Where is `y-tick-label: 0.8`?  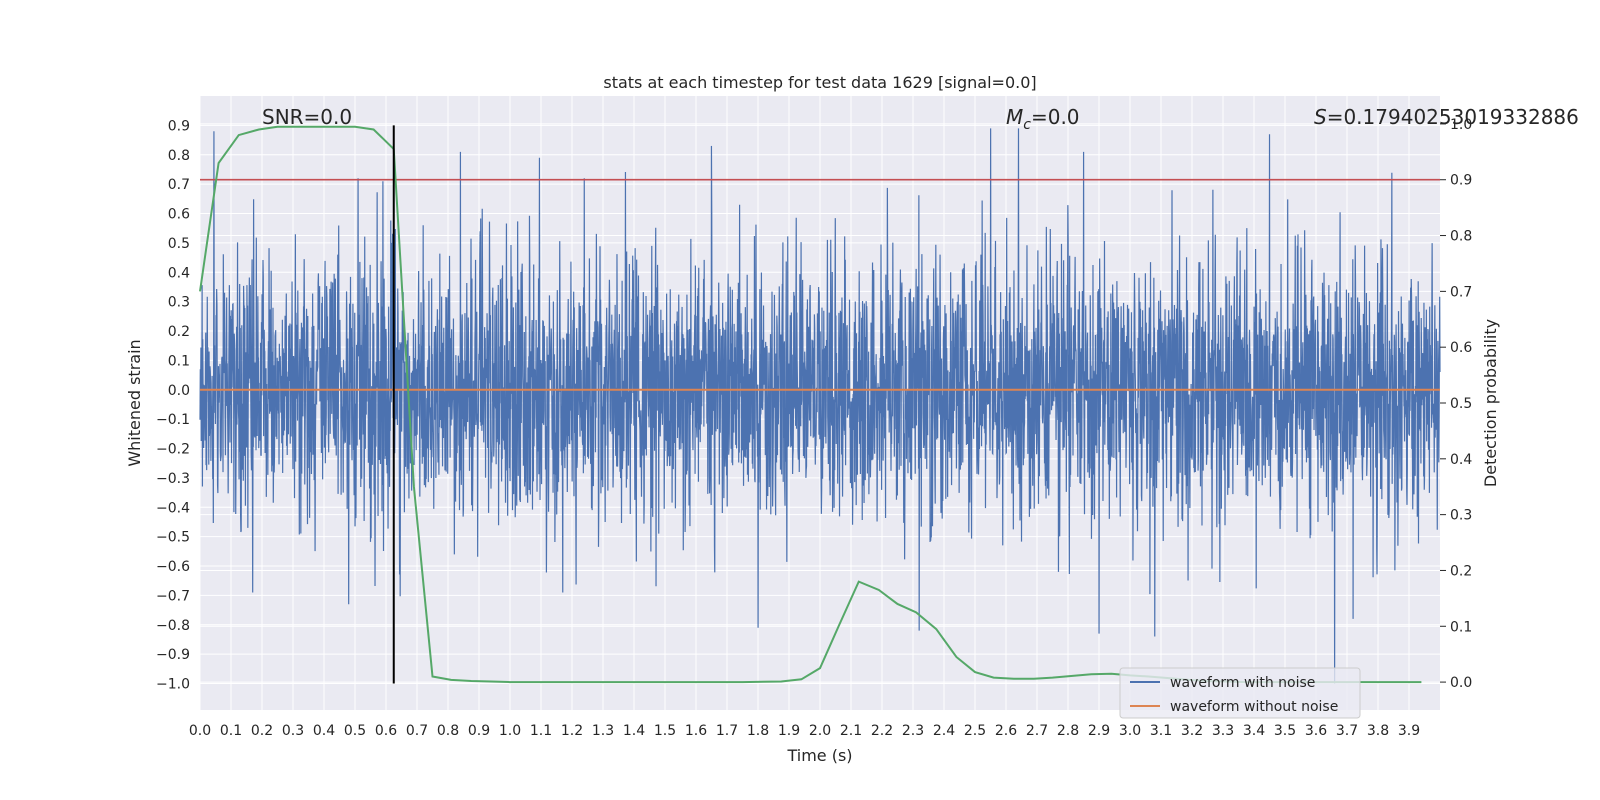
y-tick-label: 0.8 is located at coordinates (179, 156).